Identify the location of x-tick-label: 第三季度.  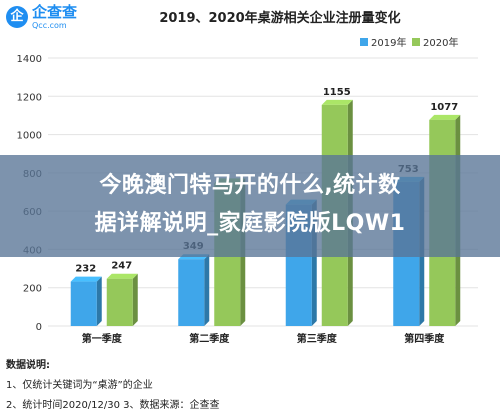
(317, 338).